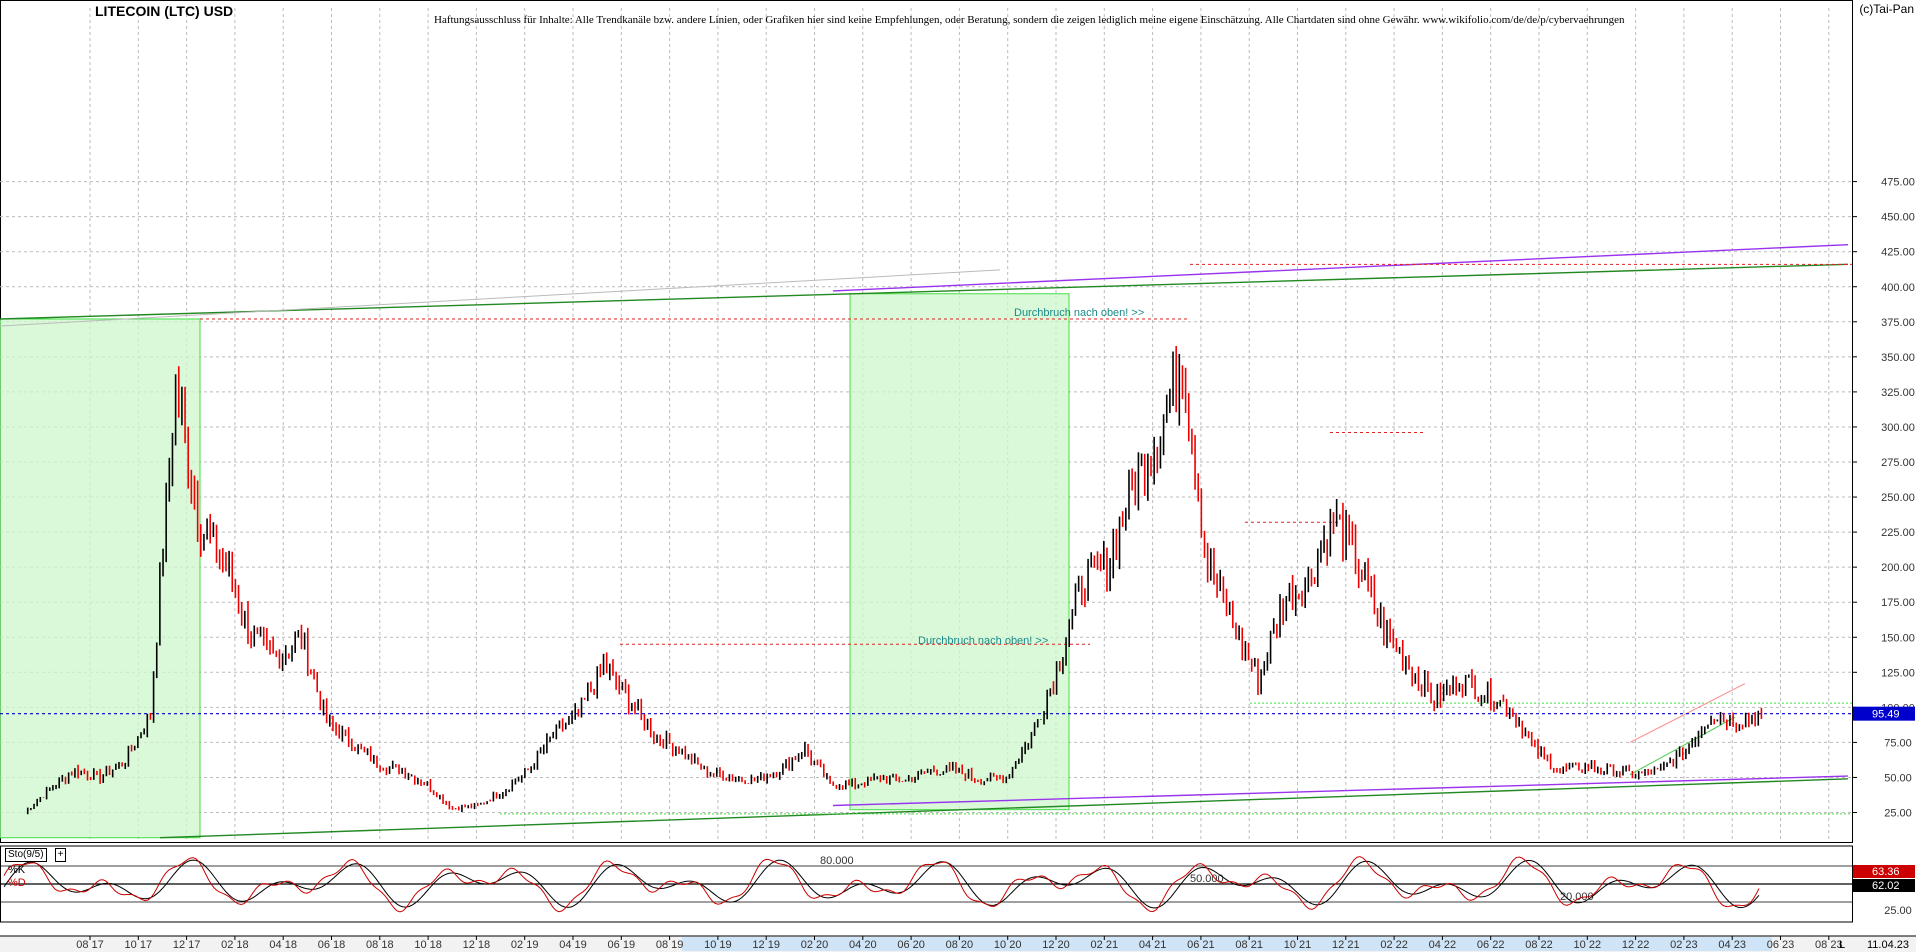  What do you see at coordinates (1636, 945) in the screenshot?
I see `x-tick-label: 12 22` at bounding box center [1636, 945].